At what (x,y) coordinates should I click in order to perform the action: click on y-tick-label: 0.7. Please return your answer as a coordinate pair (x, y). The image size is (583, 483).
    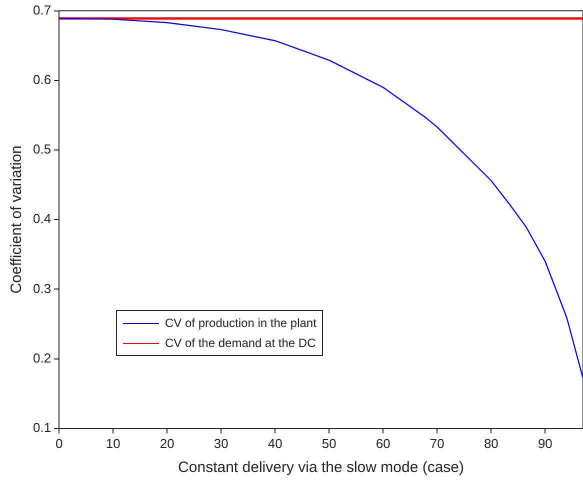
    Looking at the image, I should click on (42, 10).